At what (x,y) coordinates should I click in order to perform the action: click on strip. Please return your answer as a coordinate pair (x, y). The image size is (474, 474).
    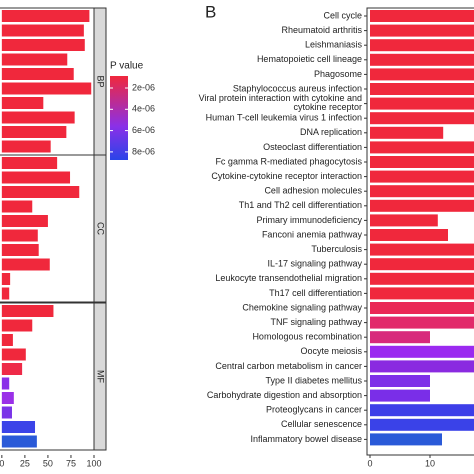
    Looking at the image, I should click on (100, 376).